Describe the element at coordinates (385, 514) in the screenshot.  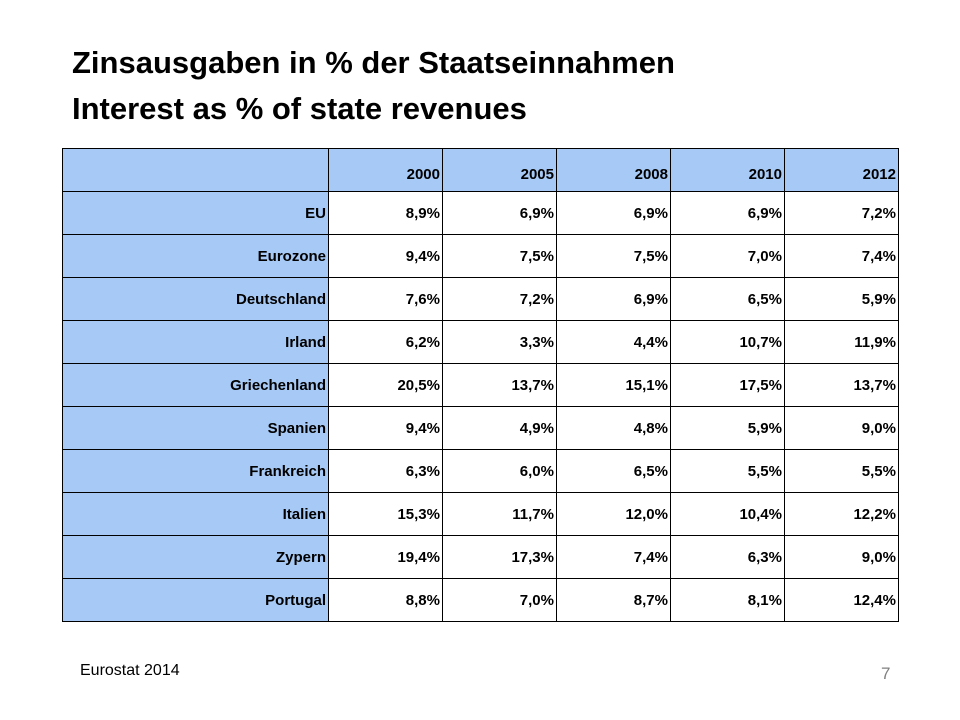
I see `value-cell: 15,3%` at that location.